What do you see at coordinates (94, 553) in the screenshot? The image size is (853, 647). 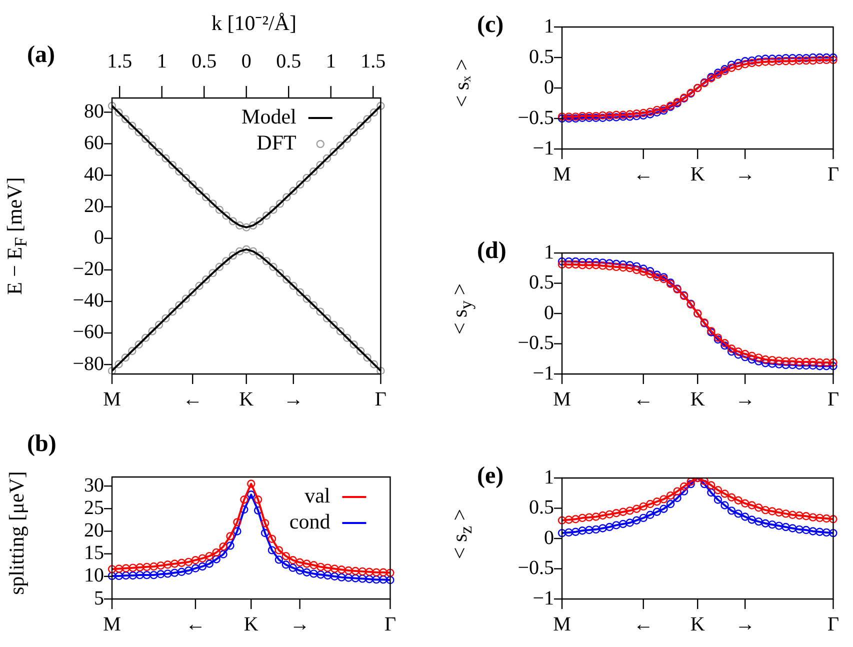 I see `y-tick-label: 15` at bounding box center [94, 553].